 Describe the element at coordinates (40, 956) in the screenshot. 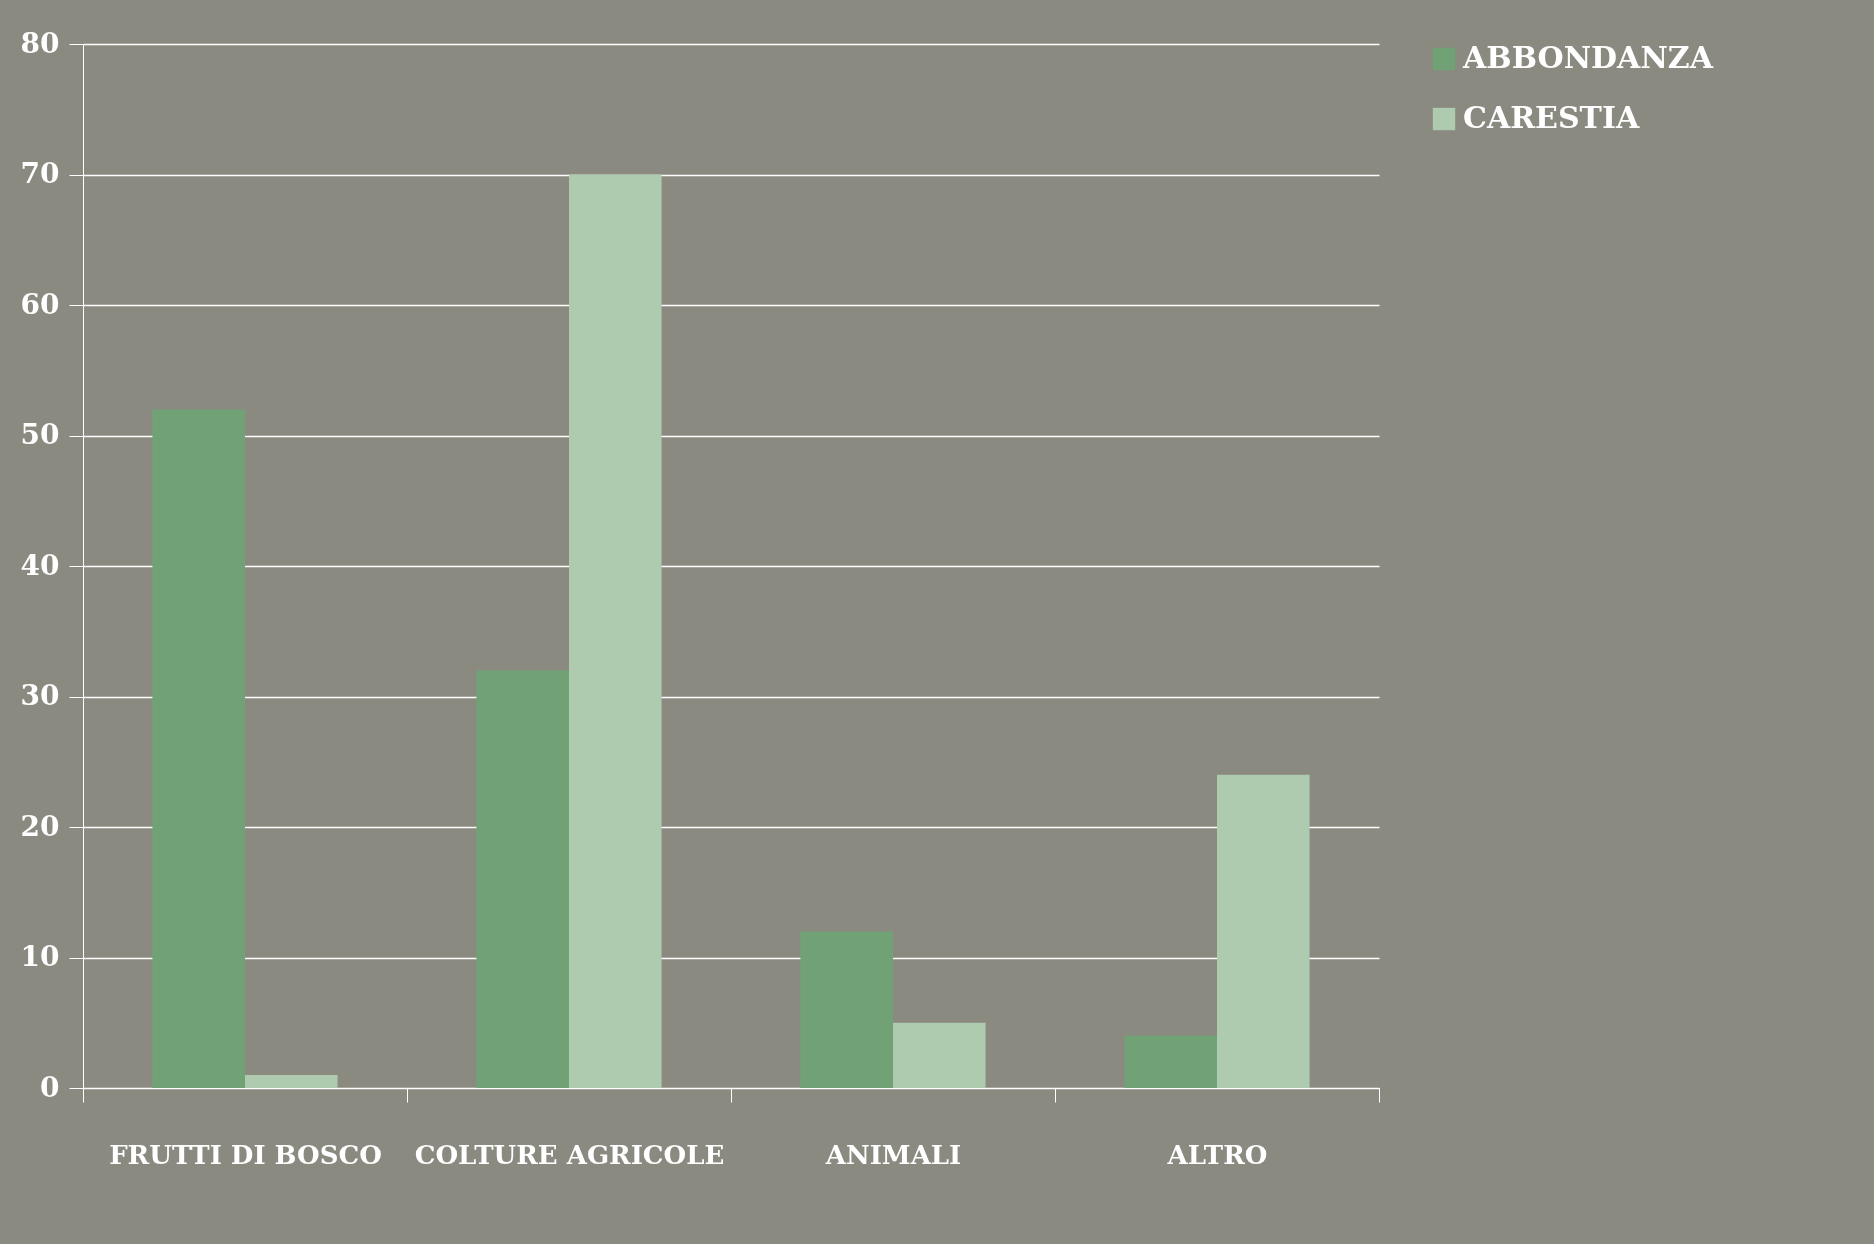

I see `y-tick-label: 10` at that location.